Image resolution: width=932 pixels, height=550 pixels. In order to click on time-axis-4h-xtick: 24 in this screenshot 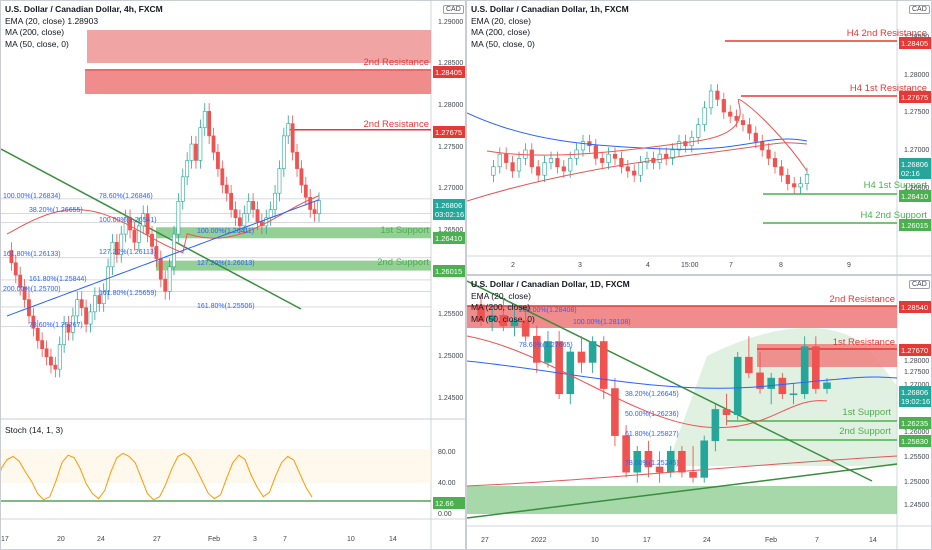, I will do `click(101, 539)`.